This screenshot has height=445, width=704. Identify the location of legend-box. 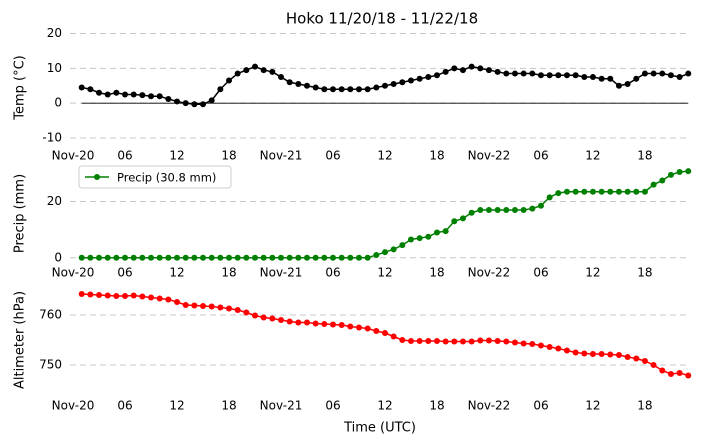
(155, 177).